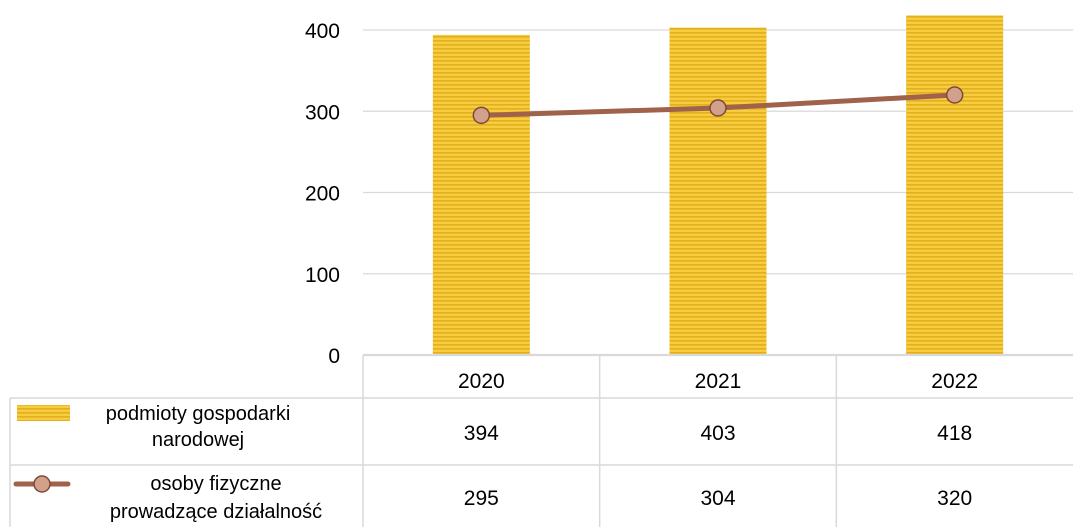  Describe the element at coordinates (481, 194) in the screenshot. I see `bar-2020` at that location.